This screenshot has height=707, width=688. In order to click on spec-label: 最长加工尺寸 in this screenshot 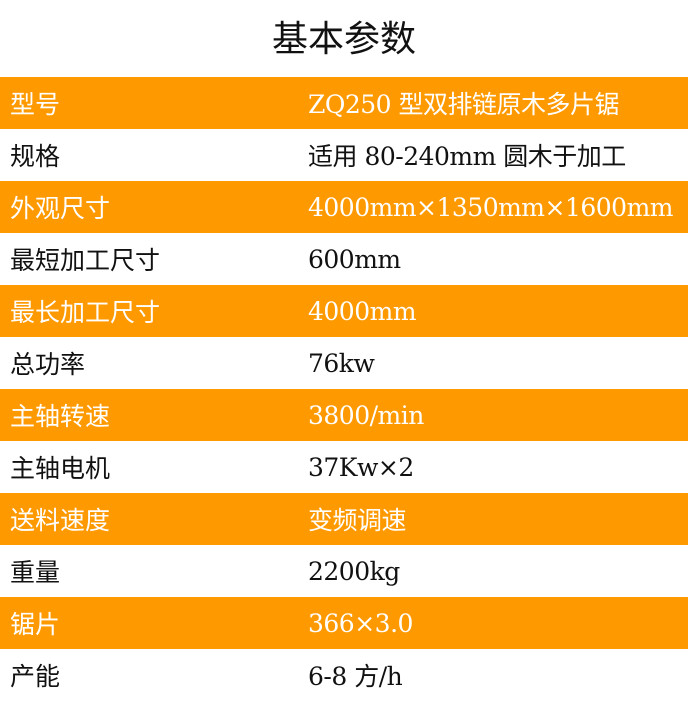, I will do `click(85, 312)`.